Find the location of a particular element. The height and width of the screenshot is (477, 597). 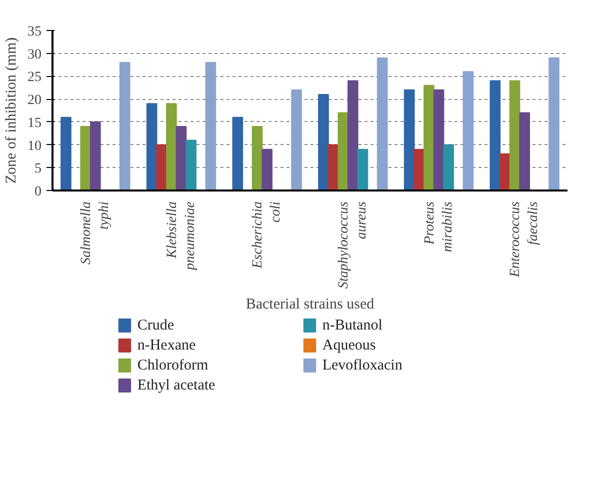

y-tick-label: 5 is located at coordinates (38, 169).